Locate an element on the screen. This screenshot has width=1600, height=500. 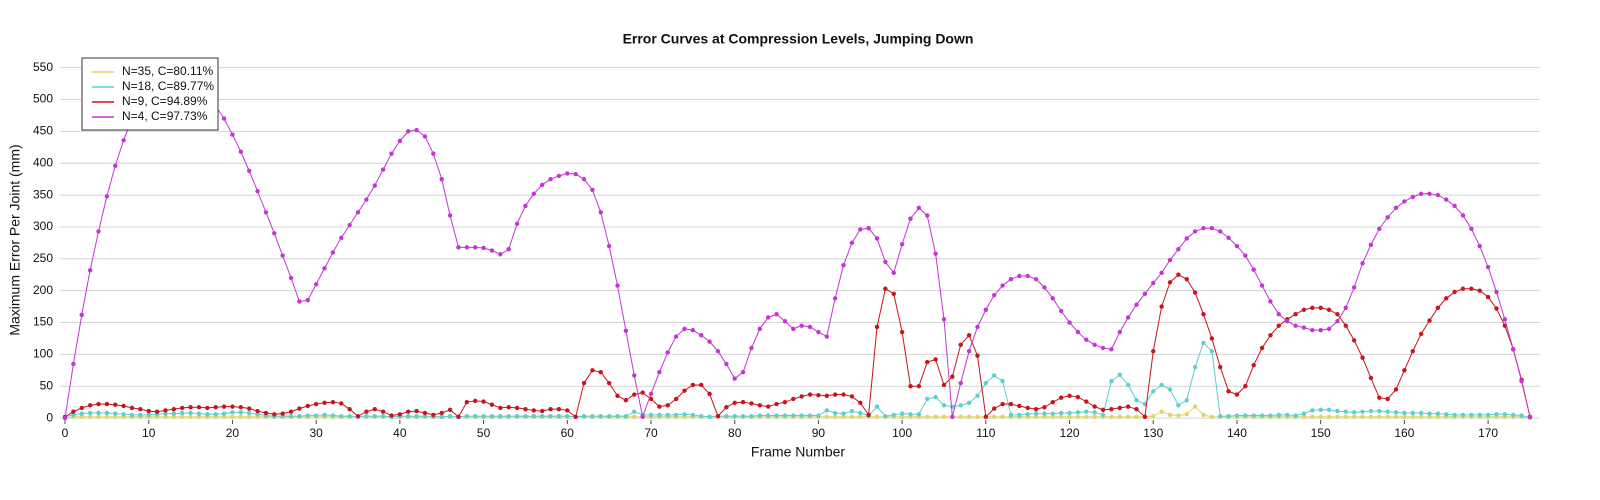
x-tick-label: 130 is located at coordinates (1153, 433).